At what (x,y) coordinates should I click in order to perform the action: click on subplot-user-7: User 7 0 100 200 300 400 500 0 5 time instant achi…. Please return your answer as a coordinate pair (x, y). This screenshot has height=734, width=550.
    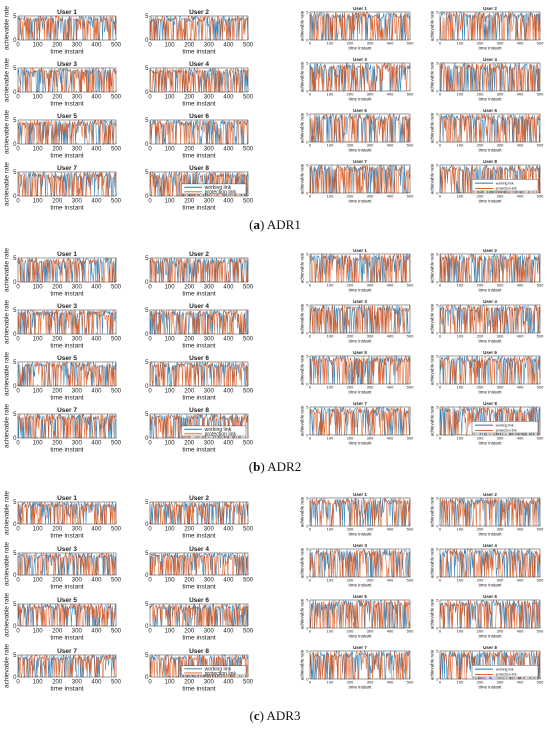
    Looking at the image, I should click on (62, 668).